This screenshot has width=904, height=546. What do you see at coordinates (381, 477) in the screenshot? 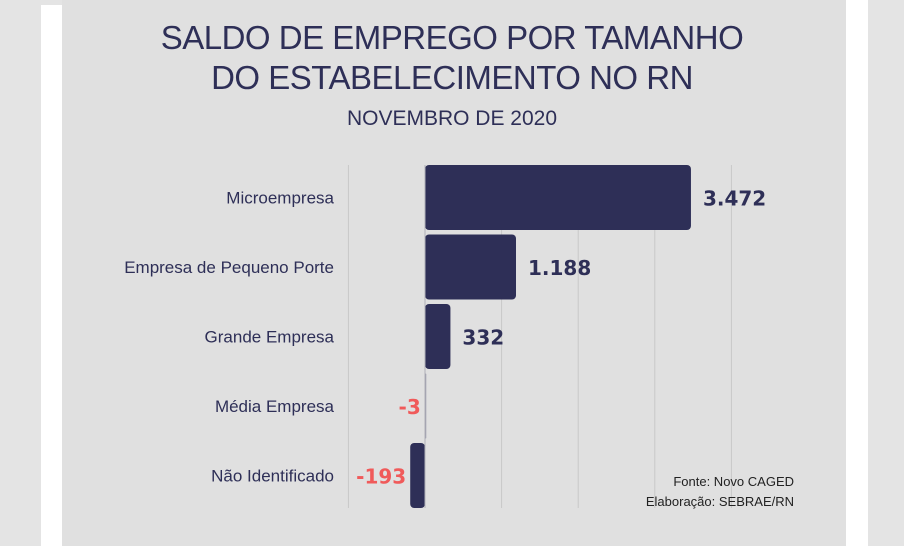
I see `data-label: -193` at bounding box center [381, 477].